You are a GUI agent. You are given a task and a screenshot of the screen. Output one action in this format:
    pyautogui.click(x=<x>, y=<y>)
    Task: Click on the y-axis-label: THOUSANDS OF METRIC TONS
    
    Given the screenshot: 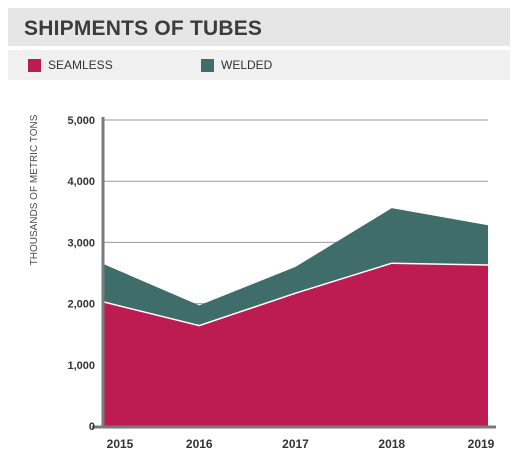 What is the action you would take?
    pyautogui.click(x=34, y=189)
    